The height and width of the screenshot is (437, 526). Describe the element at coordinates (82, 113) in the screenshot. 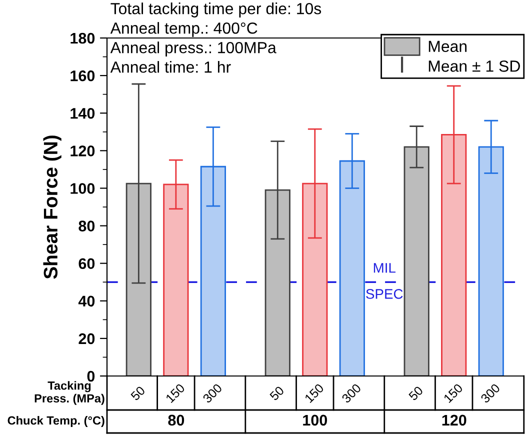

I see `y-tick-label: 140` at that location.